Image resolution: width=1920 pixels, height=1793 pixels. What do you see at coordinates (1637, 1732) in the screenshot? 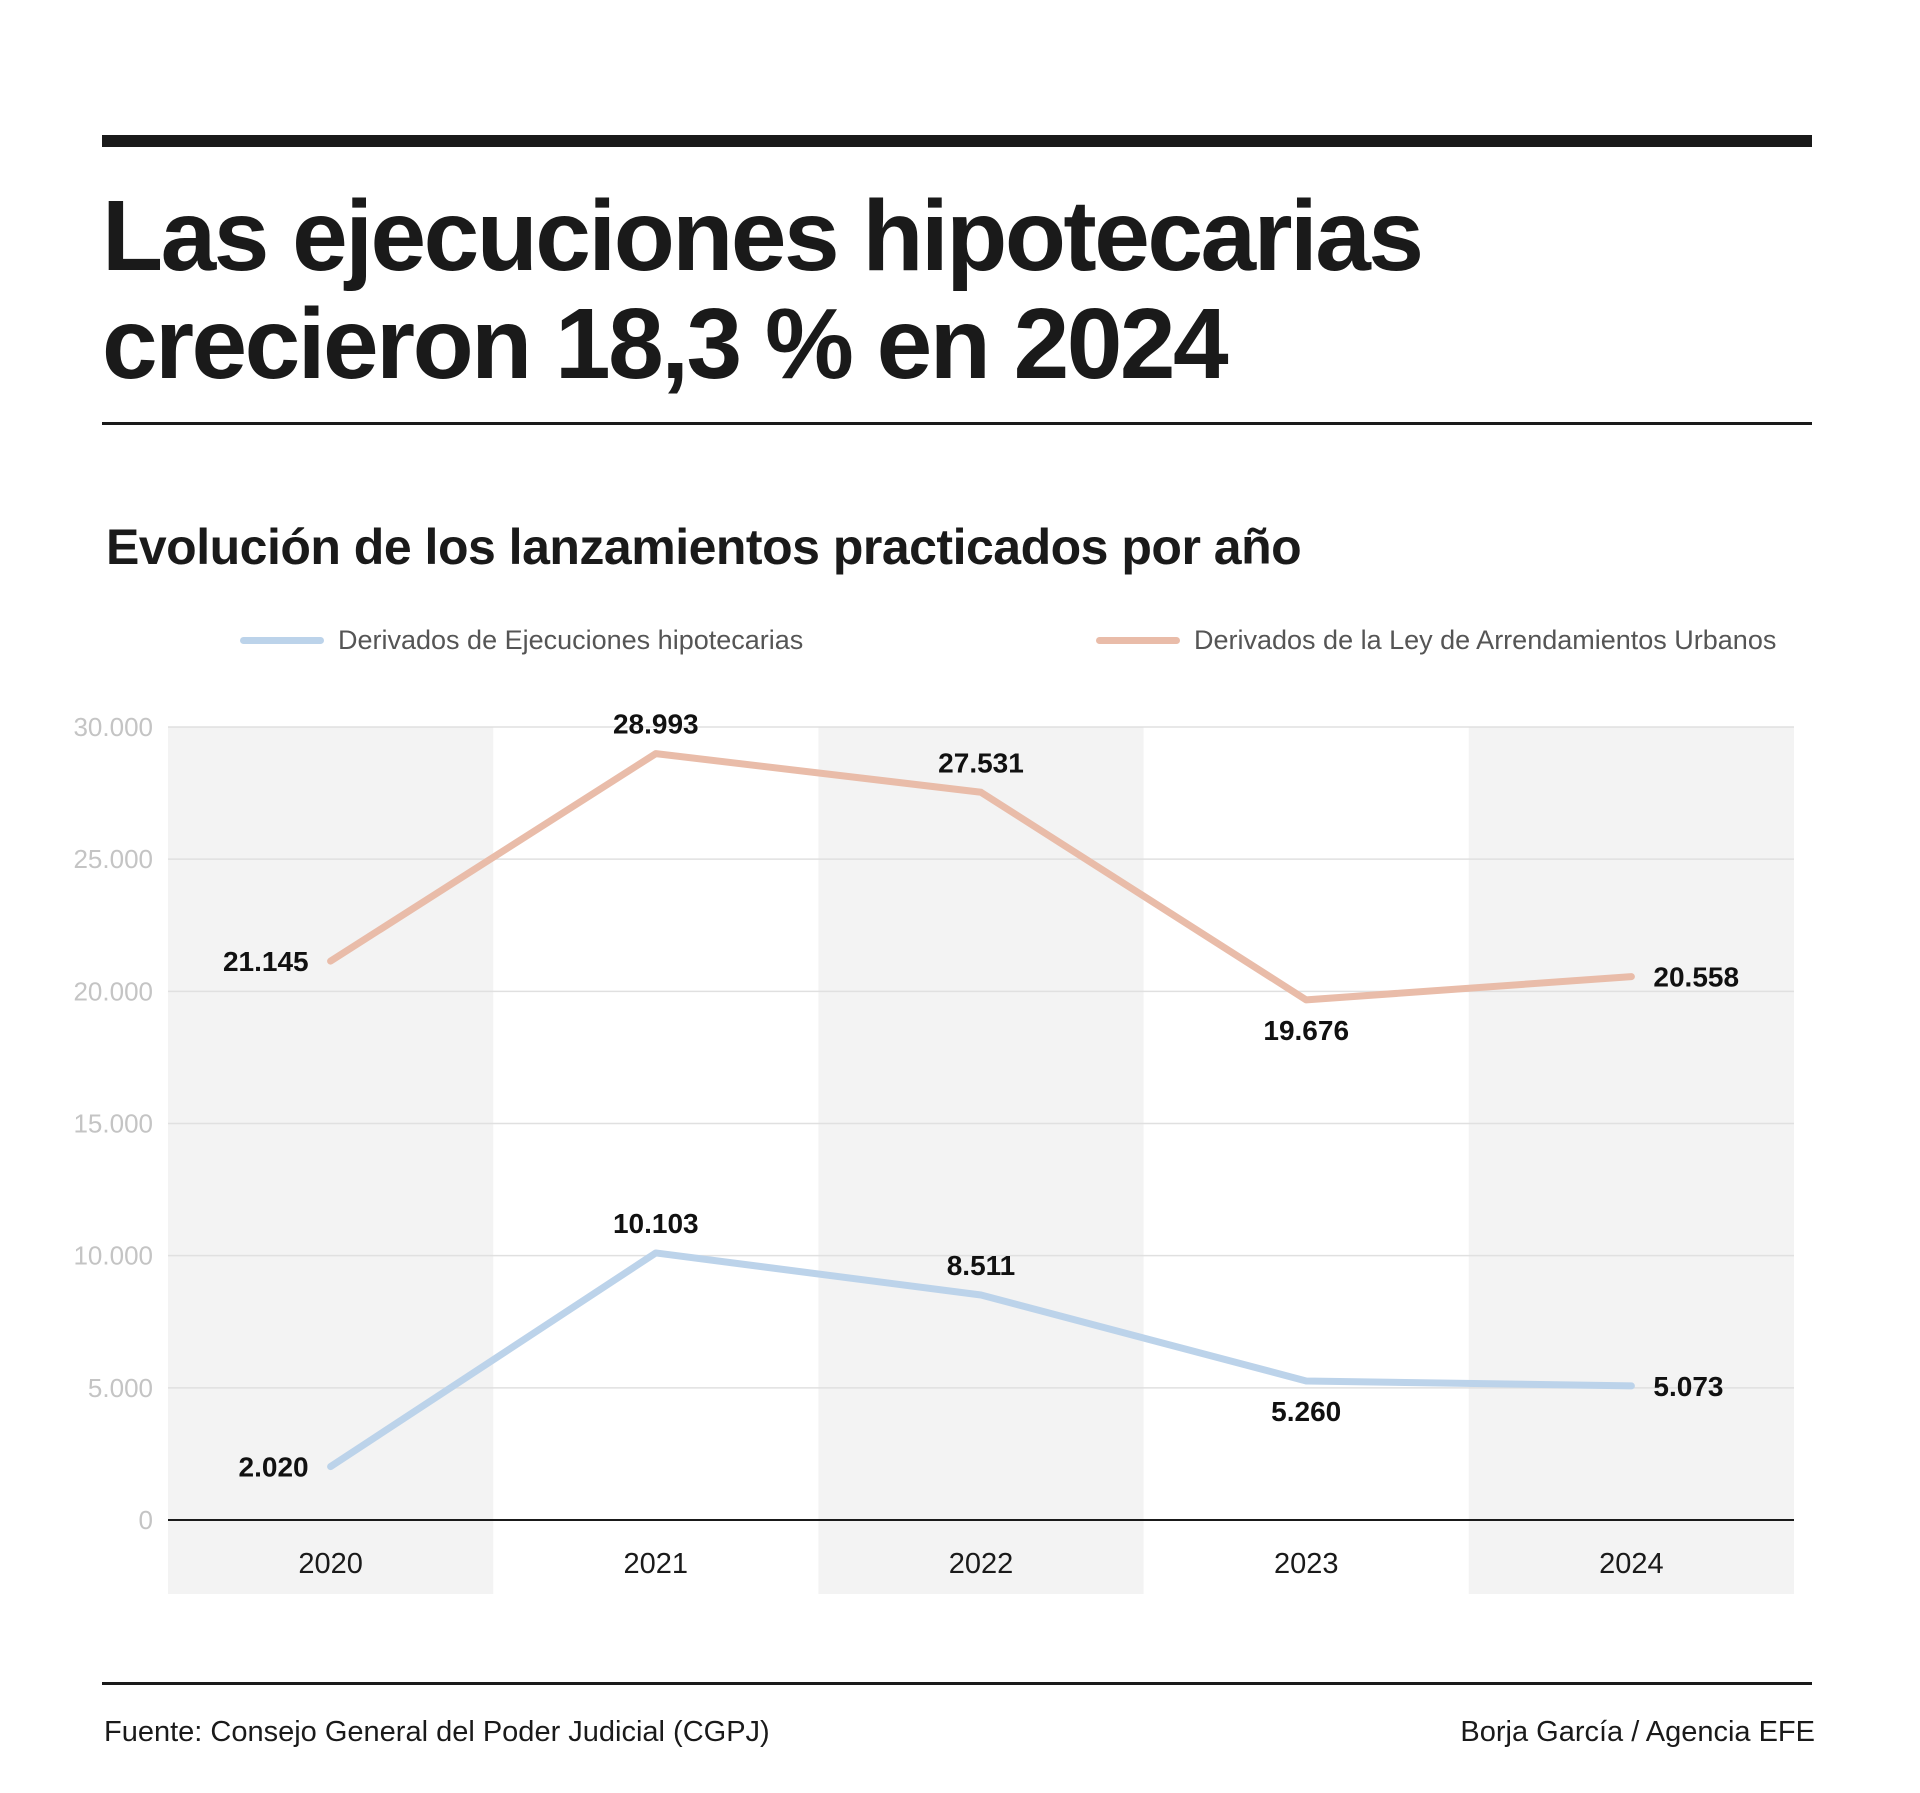
I see `credit-note: Borja García / Agencia EFE` at bounding box center [1637, 1732].